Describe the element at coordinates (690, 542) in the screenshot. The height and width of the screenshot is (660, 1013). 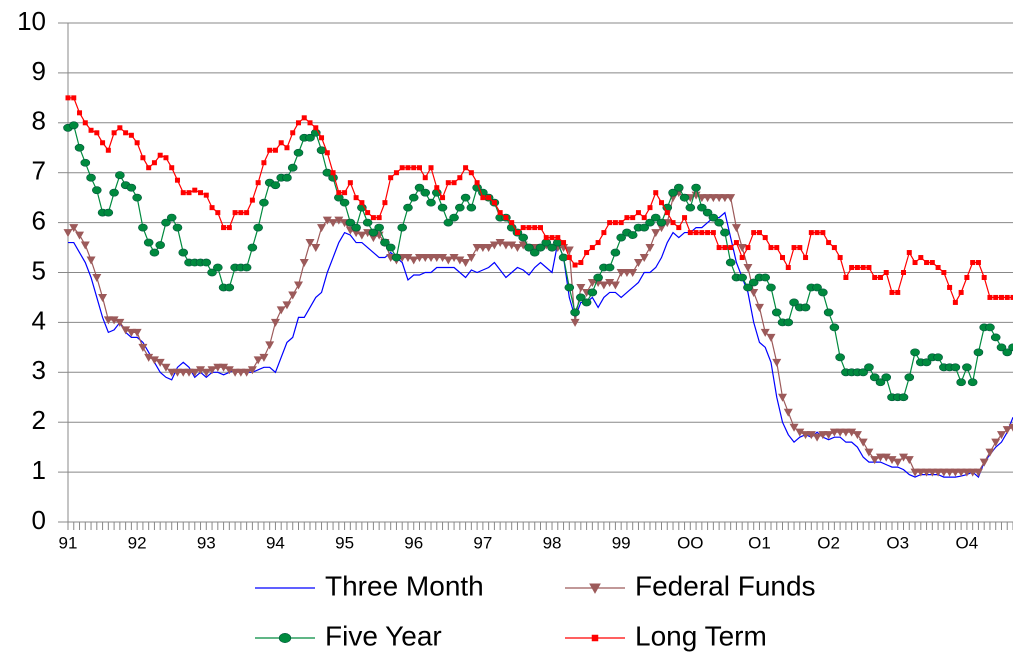
I see `x-tick-label: OO` at that location.